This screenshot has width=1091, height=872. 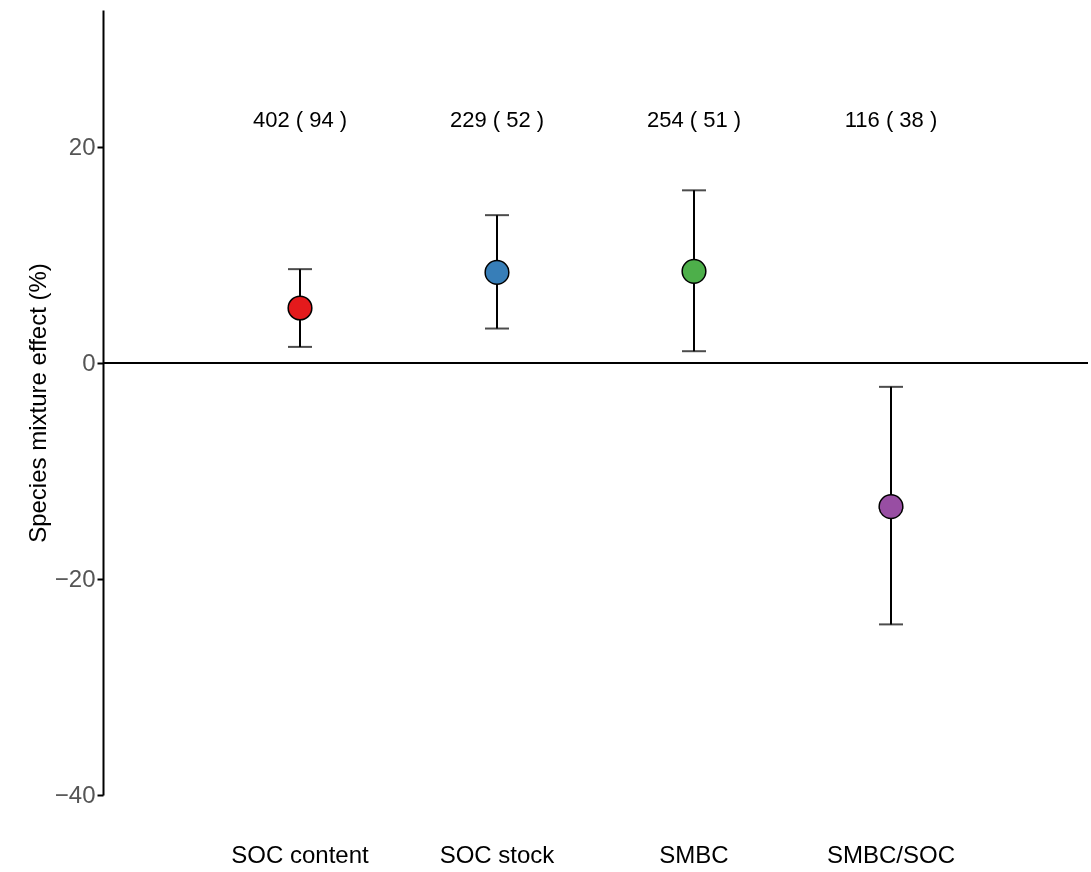 I want to click on y-tick-label: −40, so click(x=75, y=794).